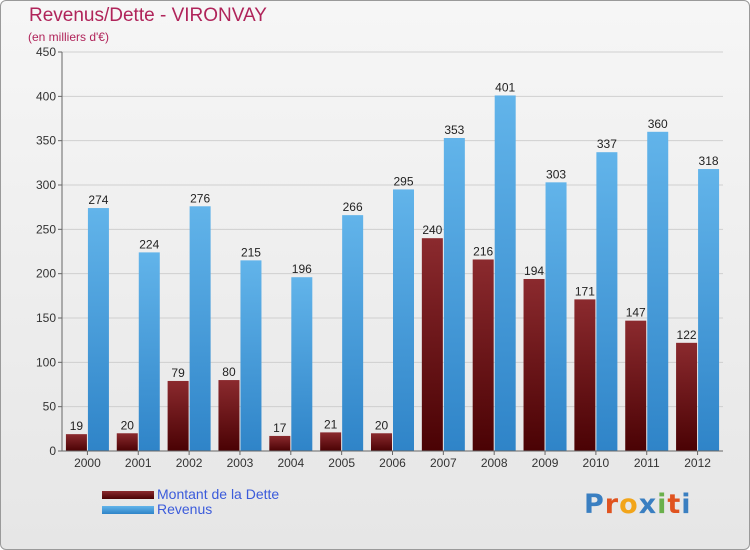  I want to click on data-label-dette: 19, so click(77, 426).